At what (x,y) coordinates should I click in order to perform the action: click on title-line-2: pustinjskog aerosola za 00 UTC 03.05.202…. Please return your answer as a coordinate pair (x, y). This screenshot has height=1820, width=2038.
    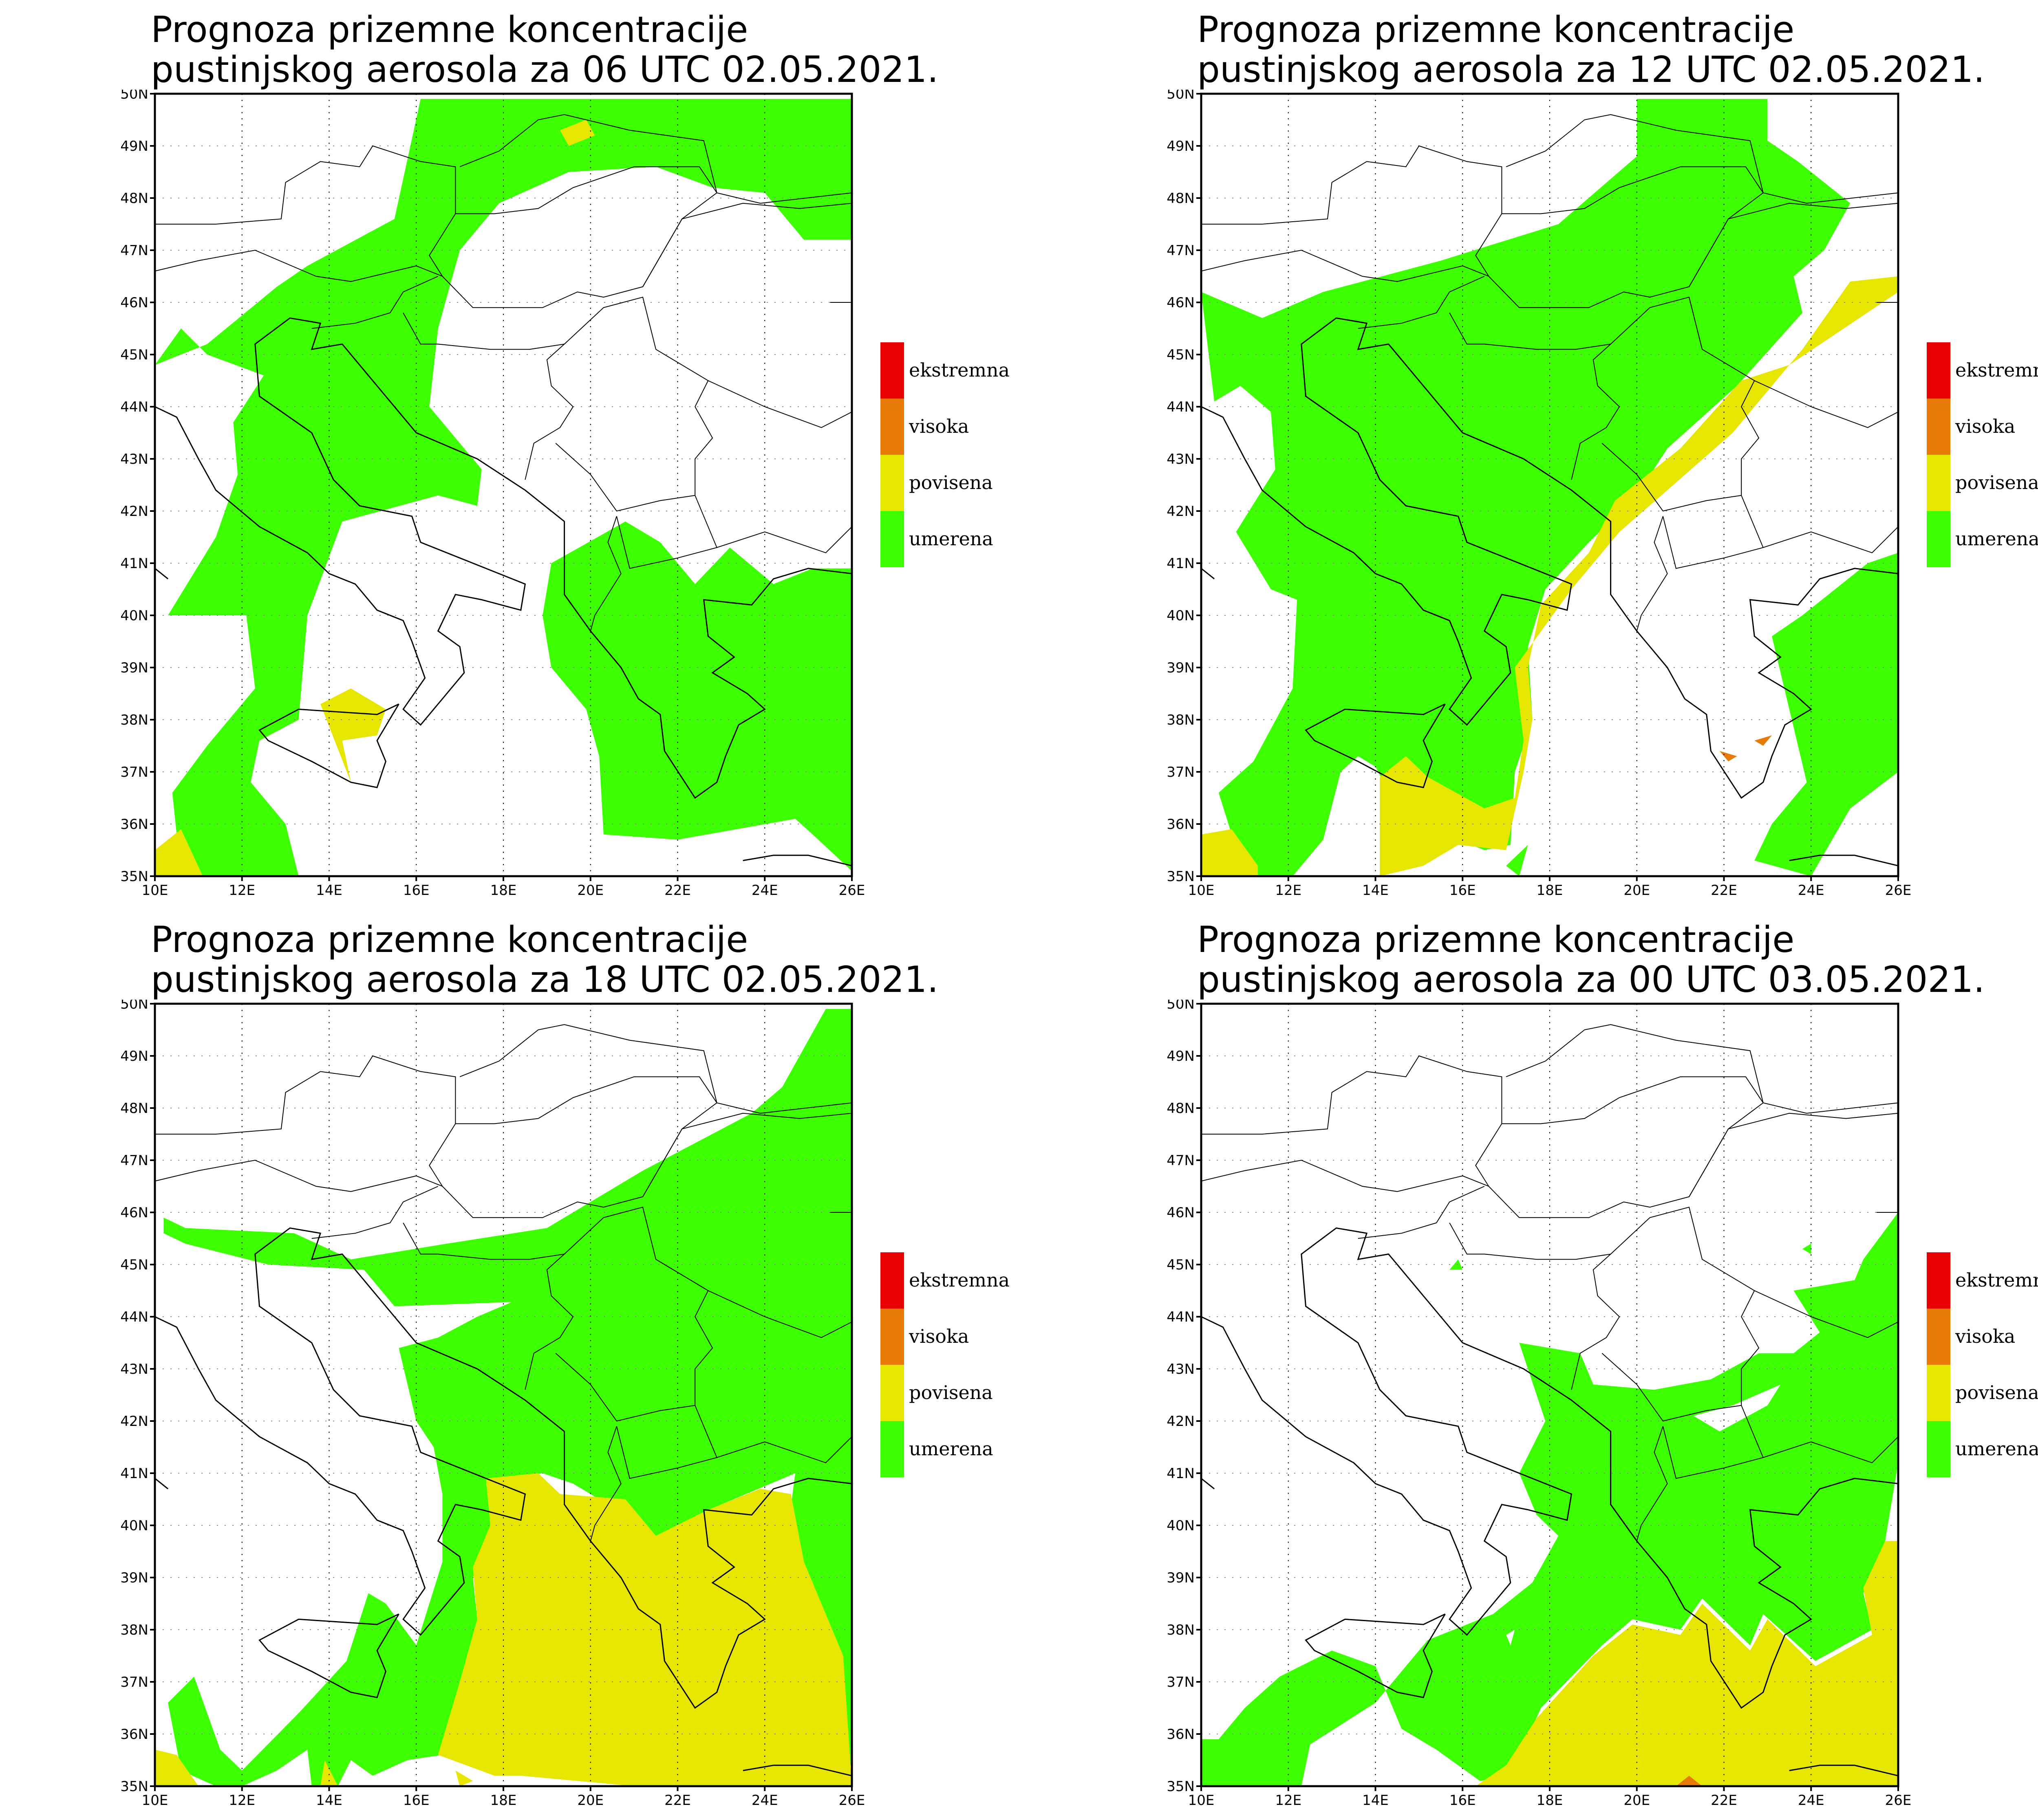
    Looking at the image, I should click on (1591, 979).